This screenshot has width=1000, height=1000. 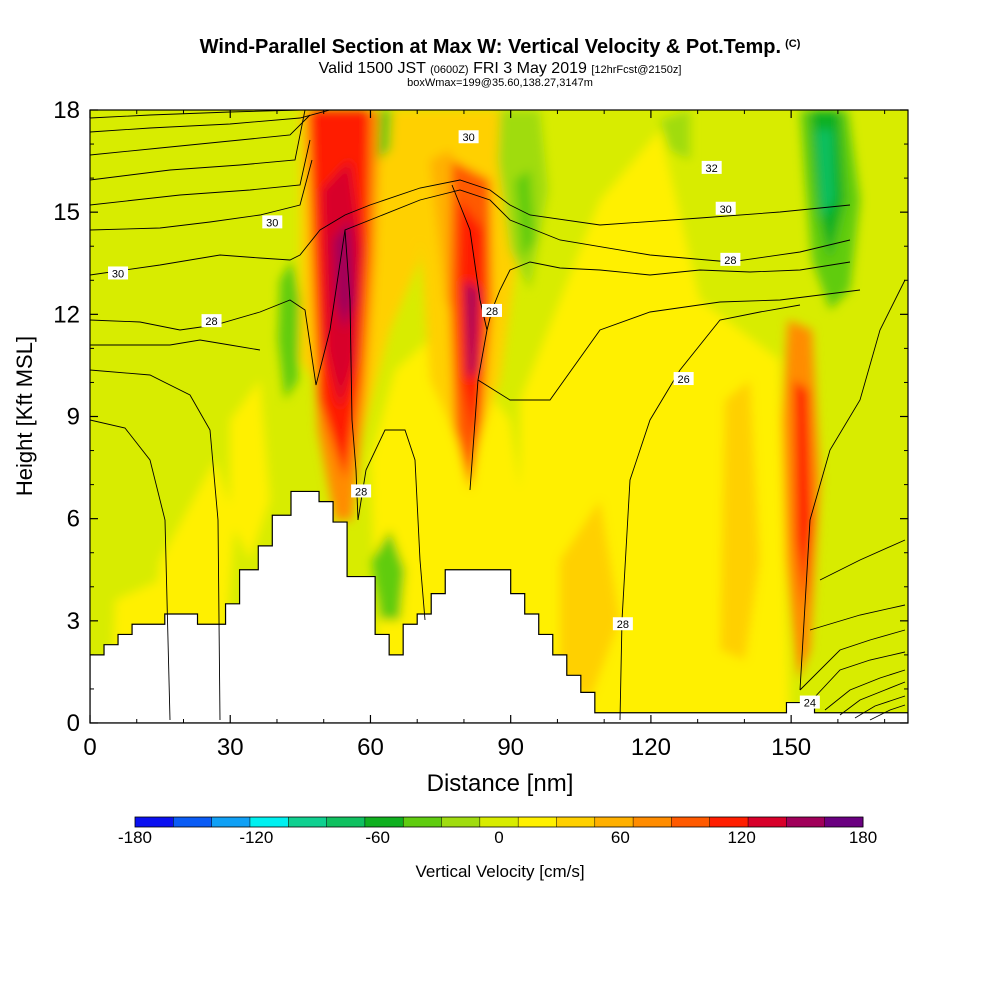 What do you see at coordinates (791, 747) in the screenshot?
I see `x-tick-label: 150` at bounding box center [791, 747].